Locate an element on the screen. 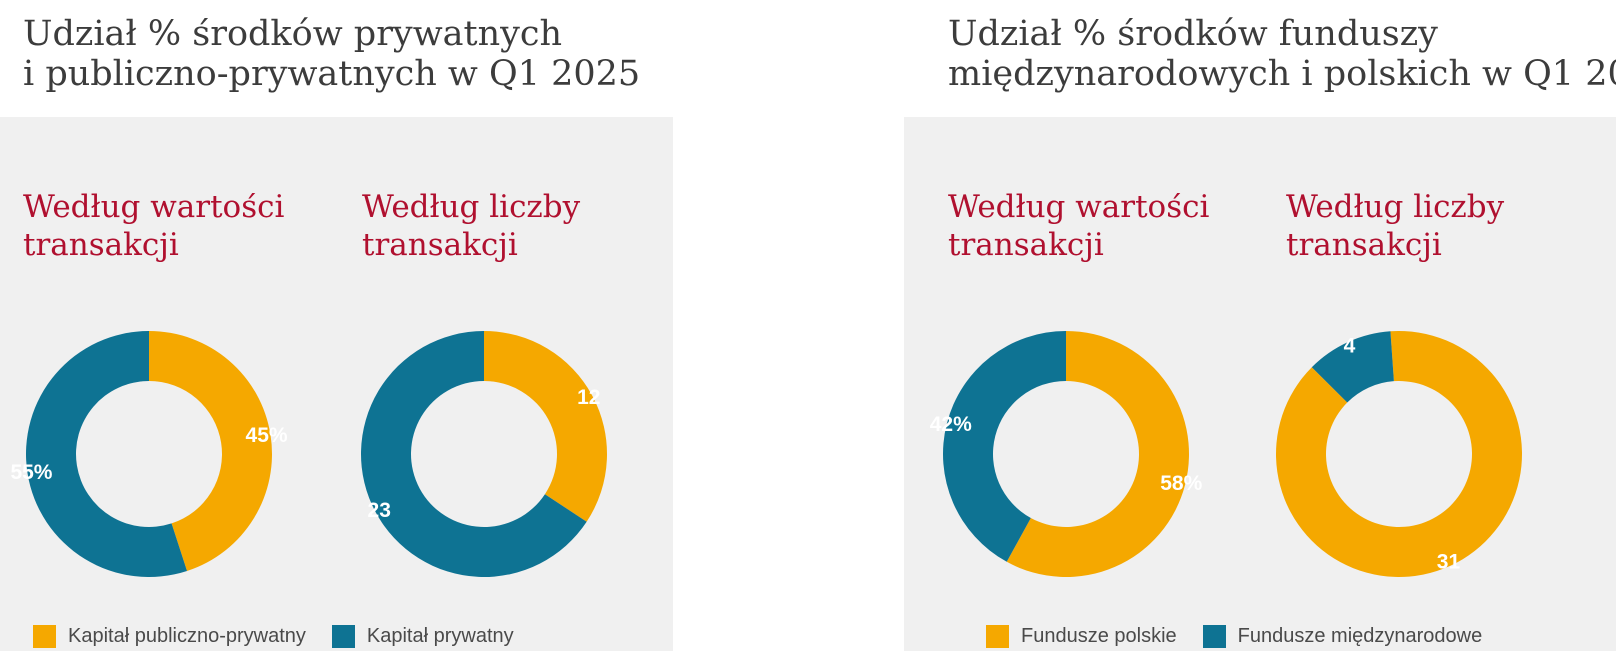 This screenshot has width=1616, height=651. legend-item-public-private: Kapitał publiczno-prywatny is located at coordinates (169, 636).